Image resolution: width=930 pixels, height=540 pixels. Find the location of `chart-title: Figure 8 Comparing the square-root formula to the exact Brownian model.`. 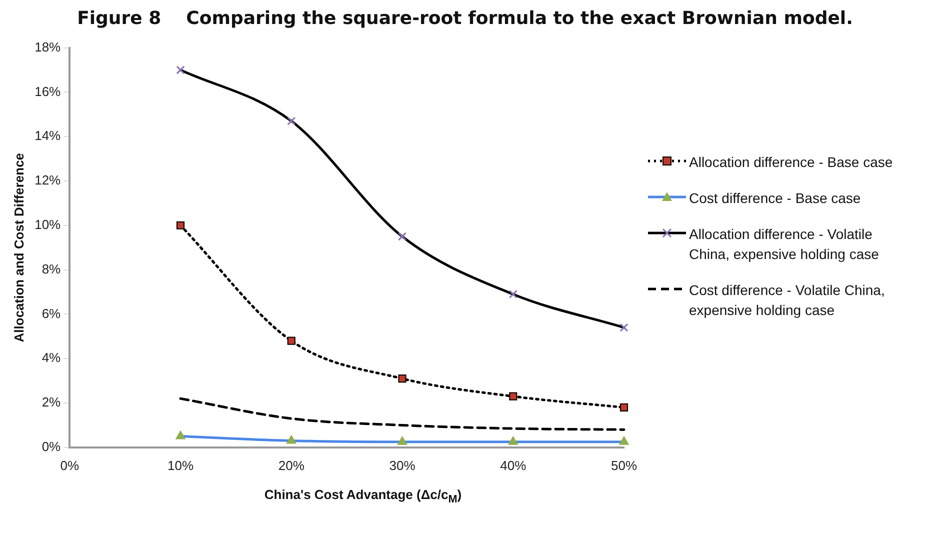

chart-title: Figure 8 Comparing the square-root formula to the exact Brownian model. is located at coordinates (465, 18).